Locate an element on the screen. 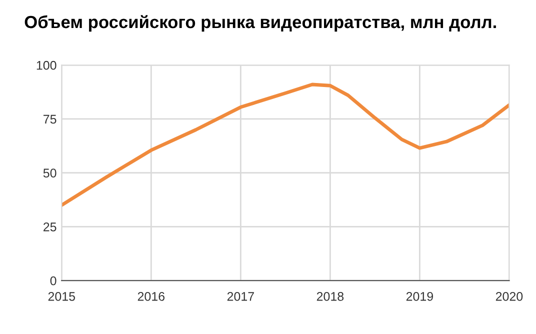 The width and height of the screenshot is (536, 334). x-tick-label: 2019 is located at coordinates (419, 296).